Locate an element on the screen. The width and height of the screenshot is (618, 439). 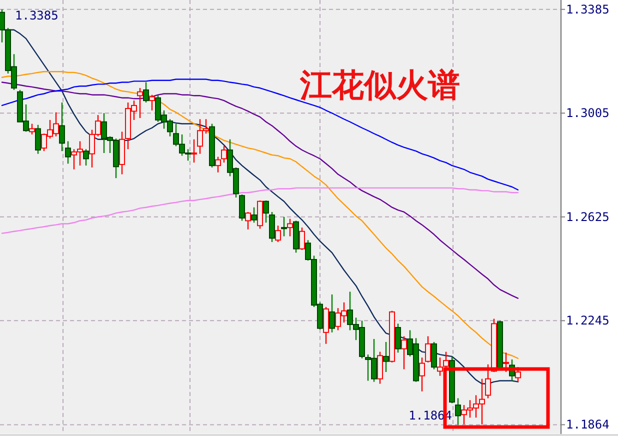
y-tick-label: 1.3005 is located at coordinates (588, 113).